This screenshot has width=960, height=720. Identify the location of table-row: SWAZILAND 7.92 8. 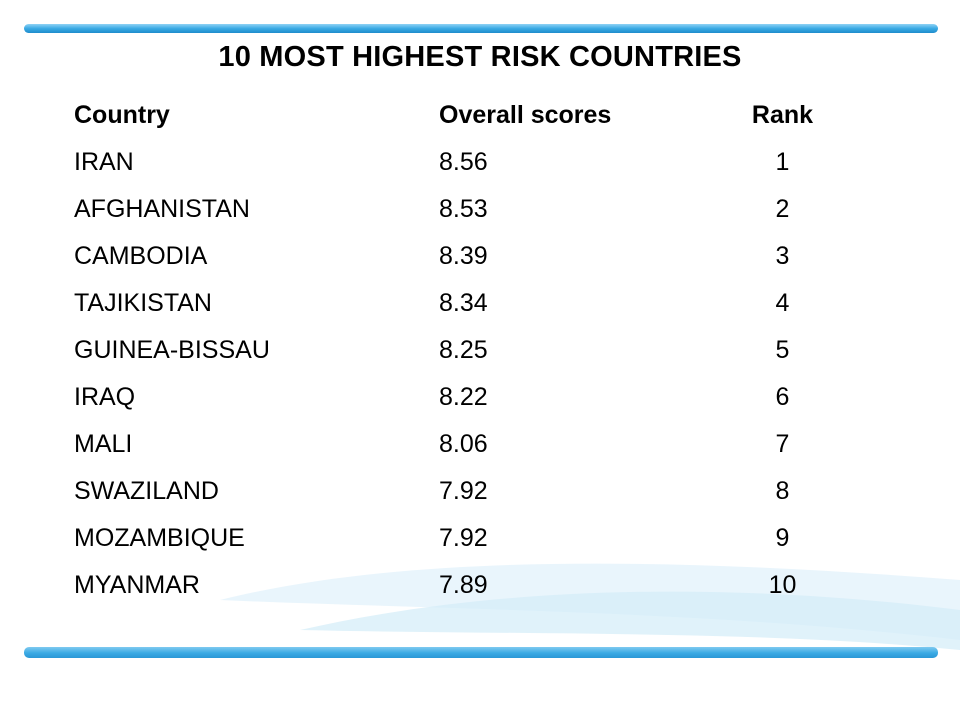
(452, 491).